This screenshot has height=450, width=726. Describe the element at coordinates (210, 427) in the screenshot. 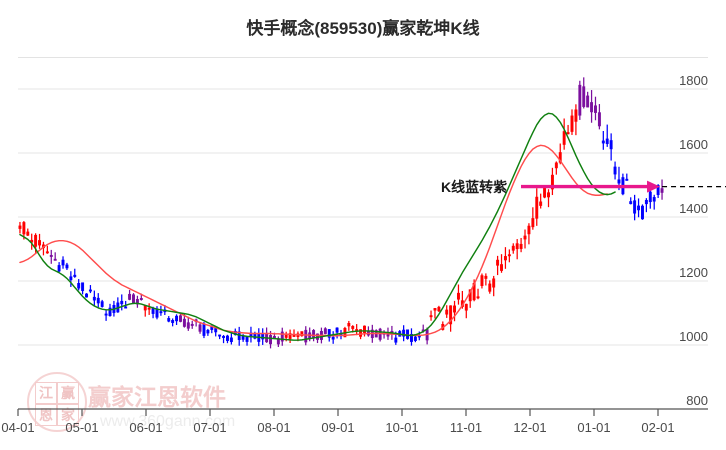

I see `x-axis-tick-label: 07-01` at that location.